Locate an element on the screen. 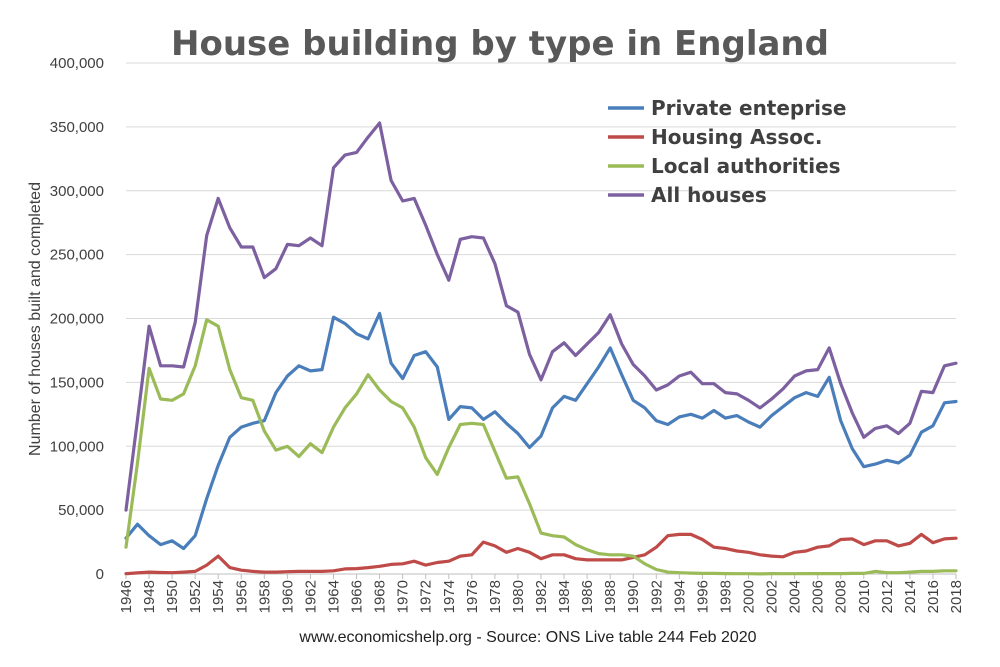  x-tick-label: 1974 is located at coordinates (449, 596).